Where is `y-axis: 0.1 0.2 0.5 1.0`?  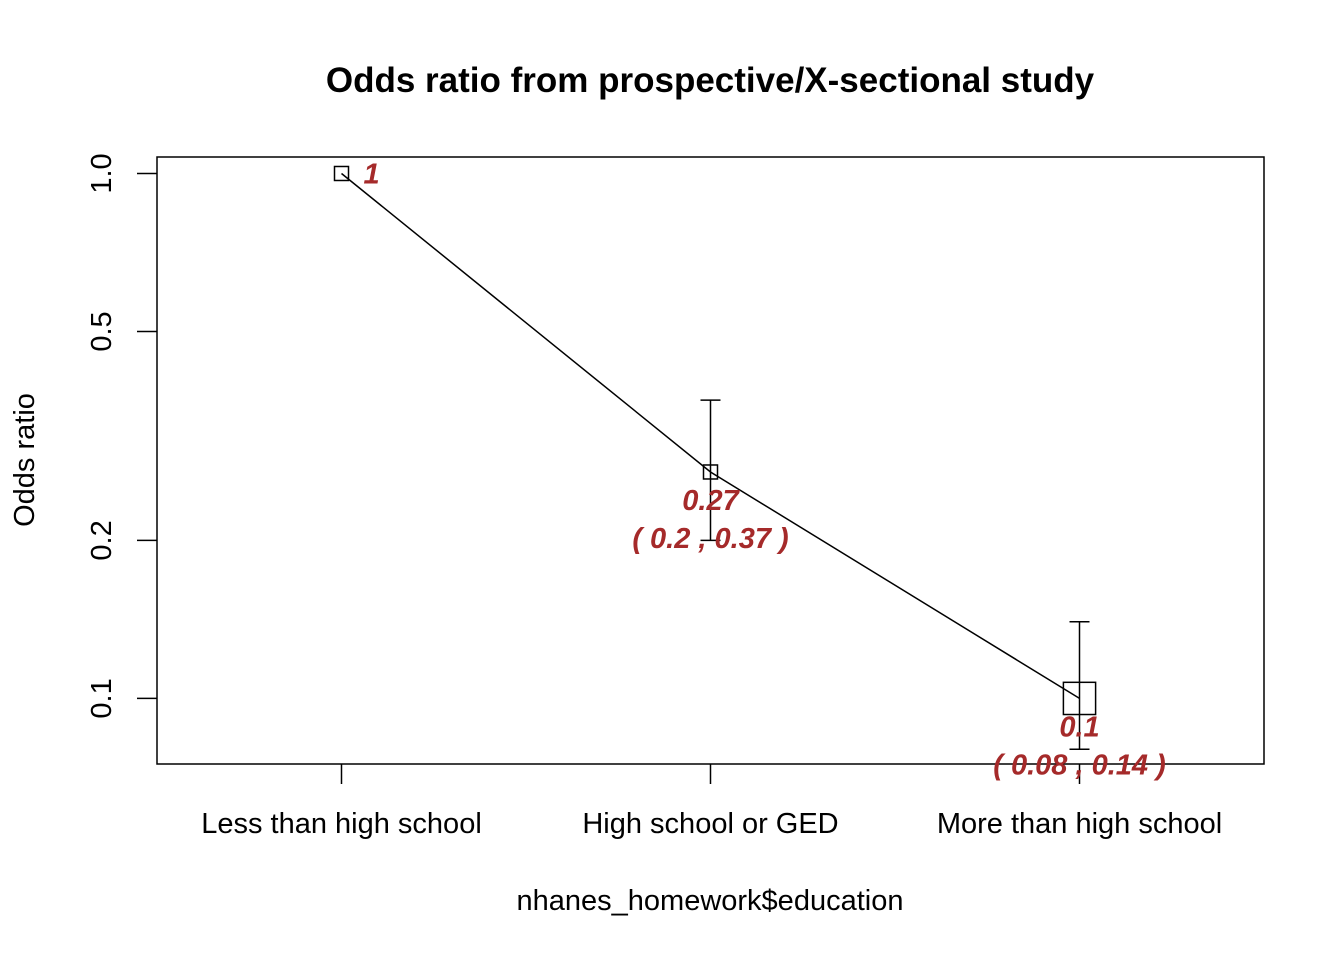
y-axis: 0.1 0.2 0.5 1.0 is located at coordinates (121, 436).